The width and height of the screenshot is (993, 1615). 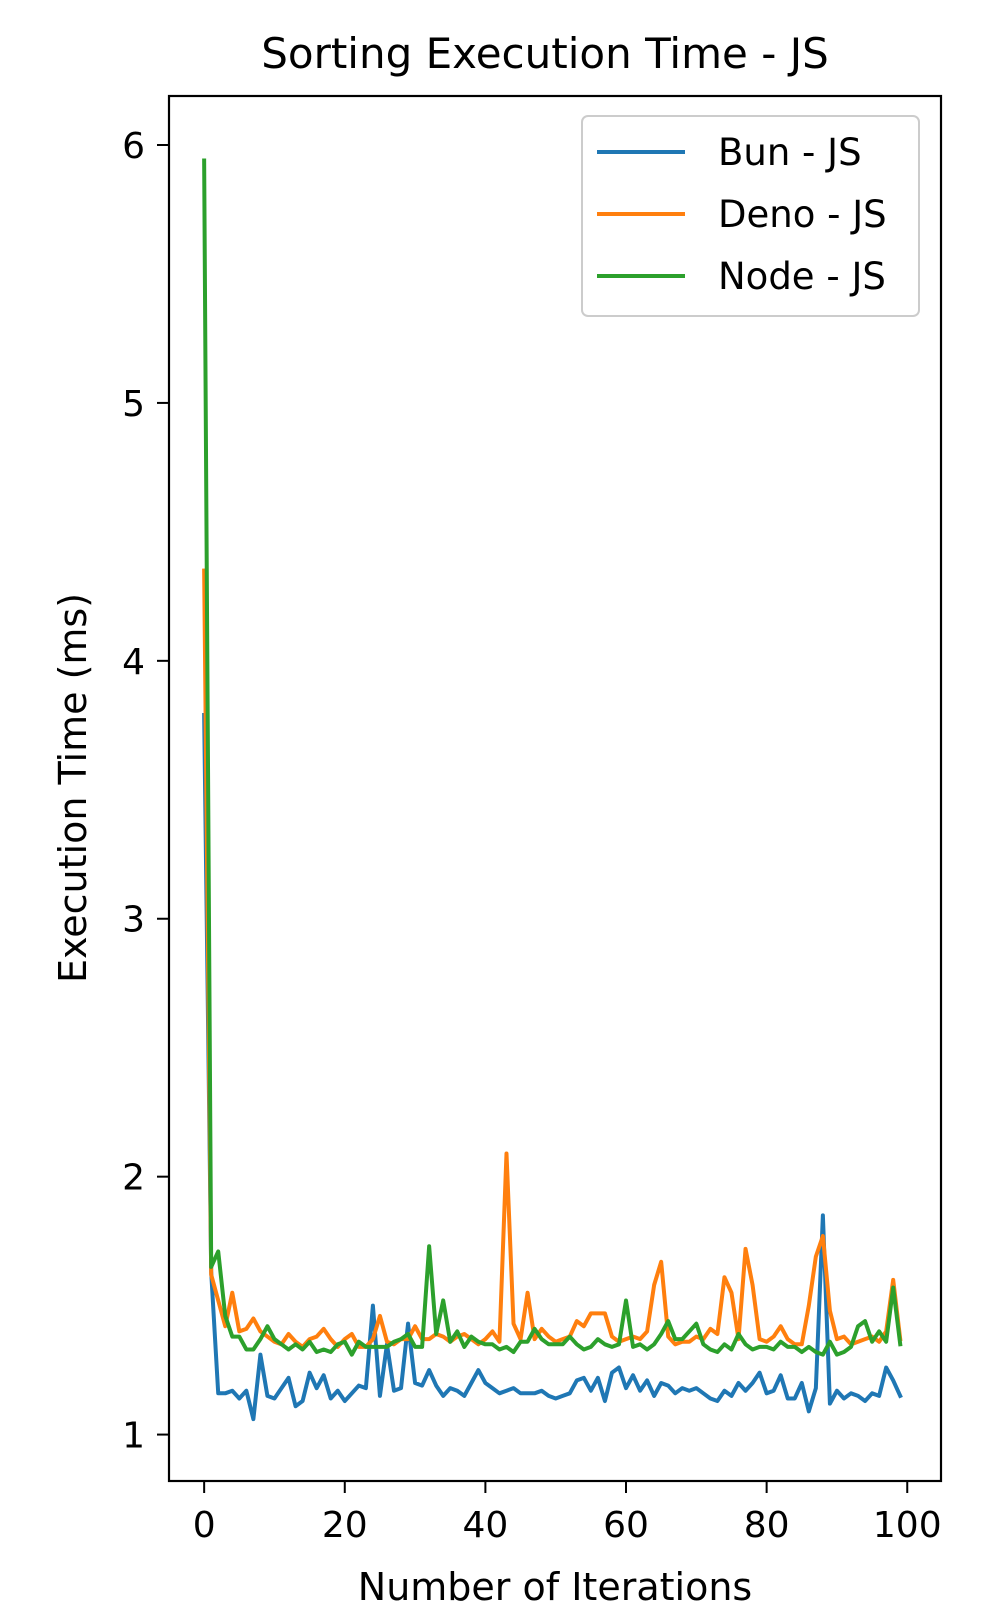 What do you see at coordinates (133, 920) in the screenshot?
I see `y-tick-label: 3` at bounding box center [133, 920].